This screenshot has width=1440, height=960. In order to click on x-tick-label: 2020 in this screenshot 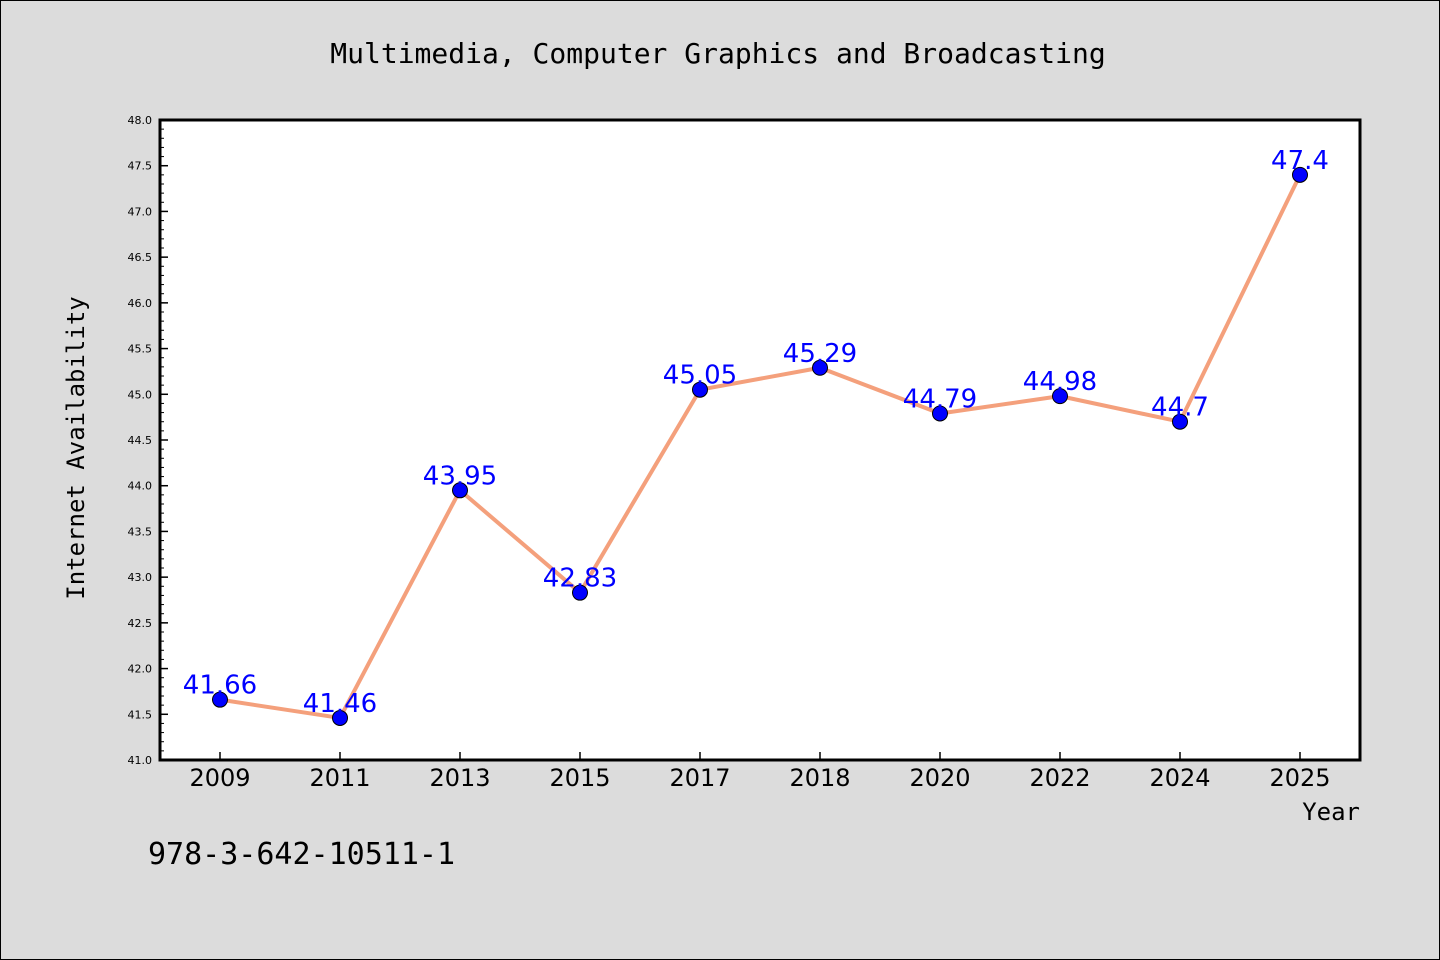, I will do `click(939, 778)`.